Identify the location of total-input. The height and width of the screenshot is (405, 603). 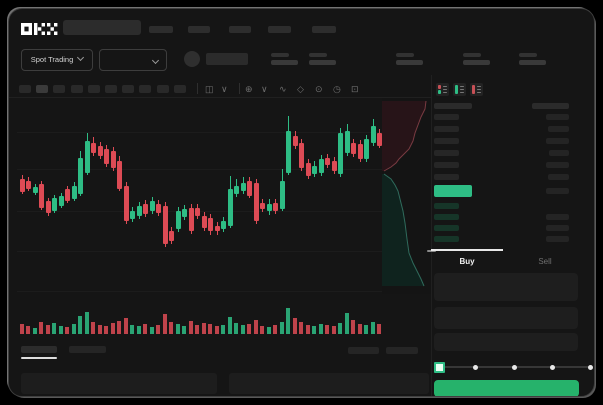
(506, 342).